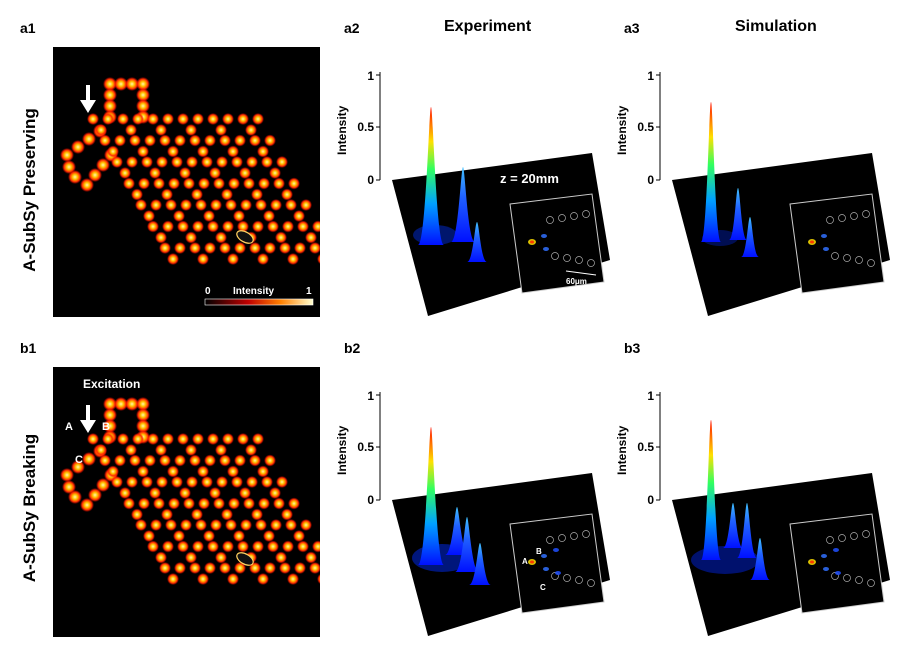 The width and height of the screenshot is (915, 666). What do you see at coordinates (650, 396) in the screenshot?
I see `y-tick-1: 1` at bounding box center [650, 396].